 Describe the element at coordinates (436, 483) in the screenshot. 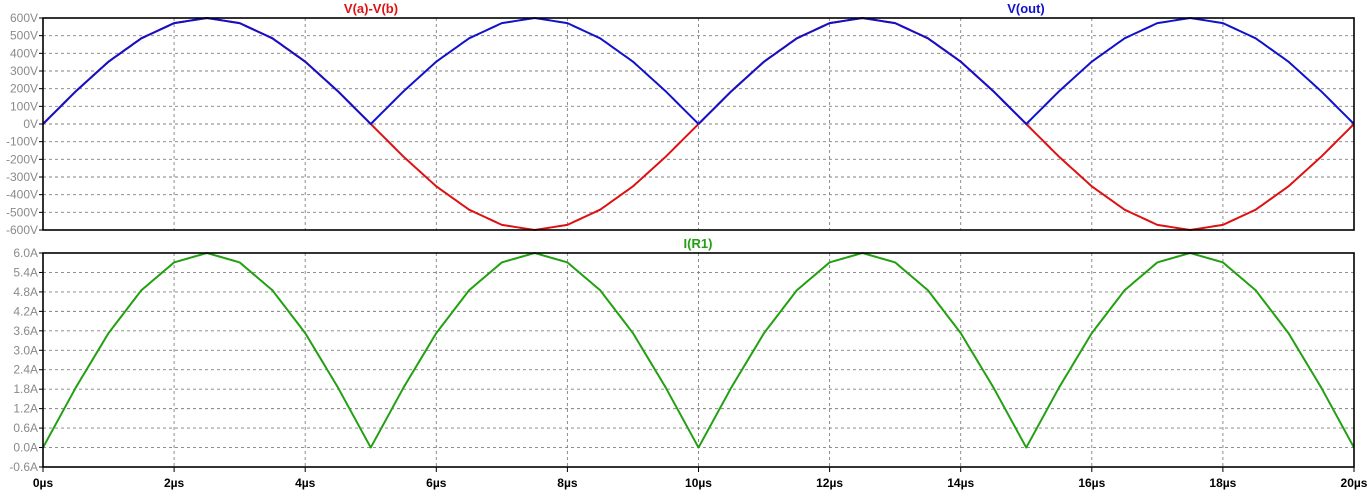

I see `x-tick-label: 6µs` at that location.